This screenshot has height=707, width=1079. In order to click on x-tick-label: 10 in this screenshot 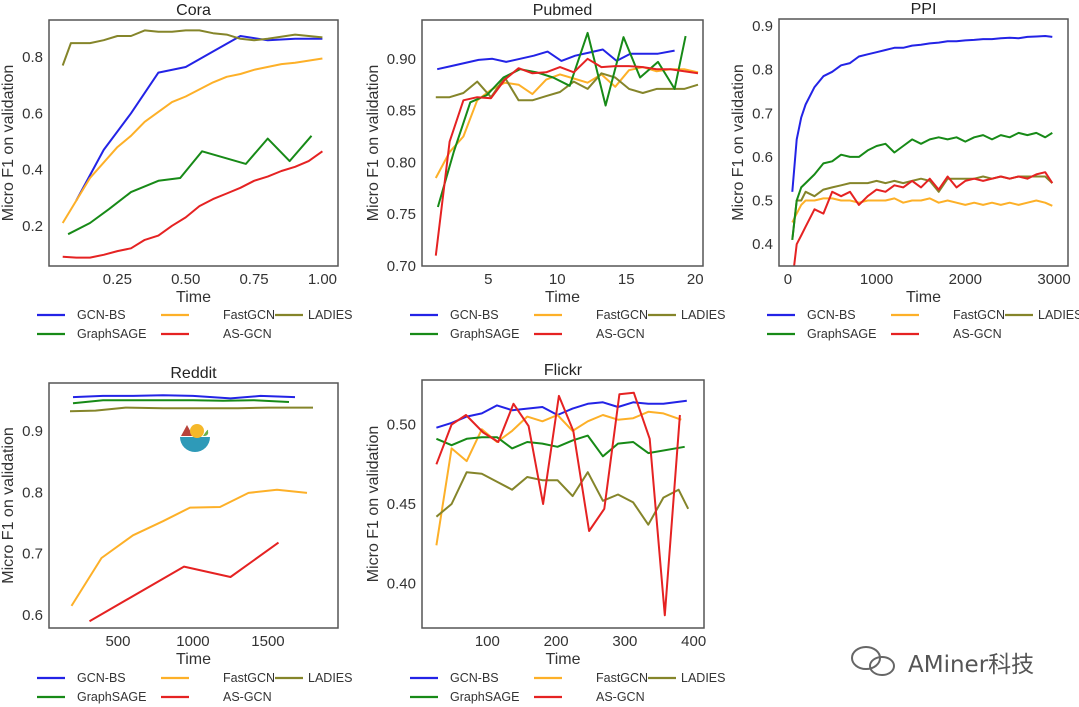, I will do `click(557, 279)`.